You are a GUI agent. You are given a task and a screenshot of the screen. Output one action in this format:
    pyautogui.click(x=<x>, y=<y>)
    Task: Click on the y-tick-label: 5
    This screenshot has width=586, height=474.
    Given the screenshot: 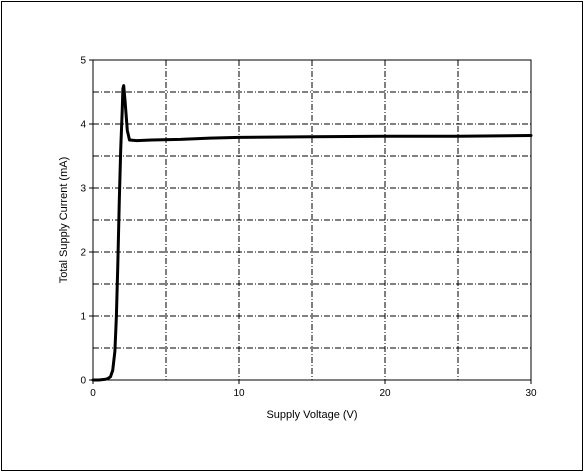 What is the action you would take?
    pyautogui.click(x=83, y=61)
    